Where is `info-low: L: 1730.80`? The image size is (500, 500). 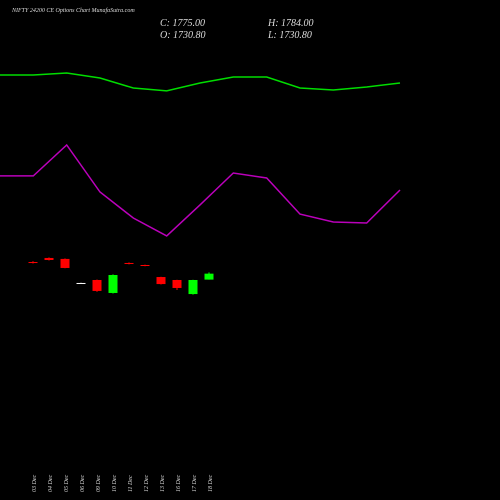 info-low: L: 1730.80 is located at coordinates (289, 35).